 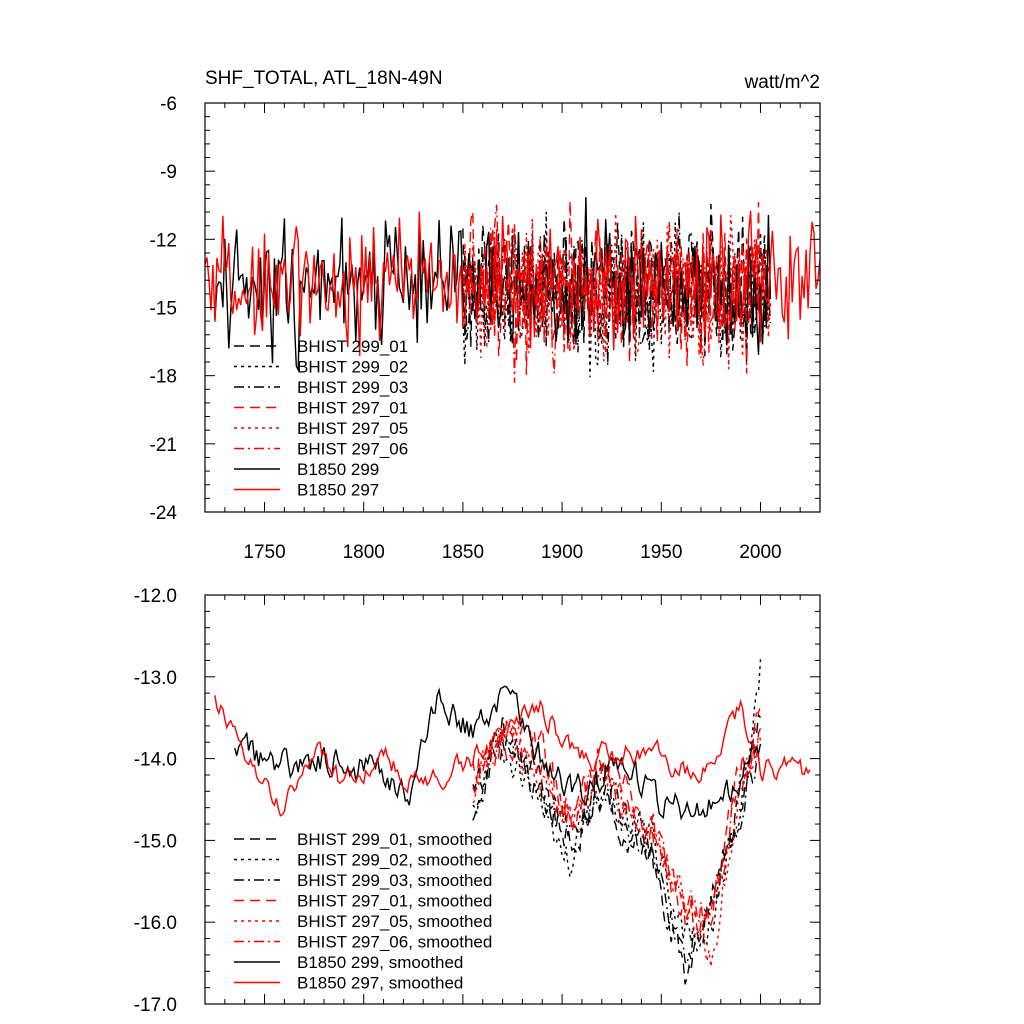 What do you see at coordinates (352, 449) in the screenshot?
I see `legend-label-top: BHIST 297_06` at bounding box center [352, 449].